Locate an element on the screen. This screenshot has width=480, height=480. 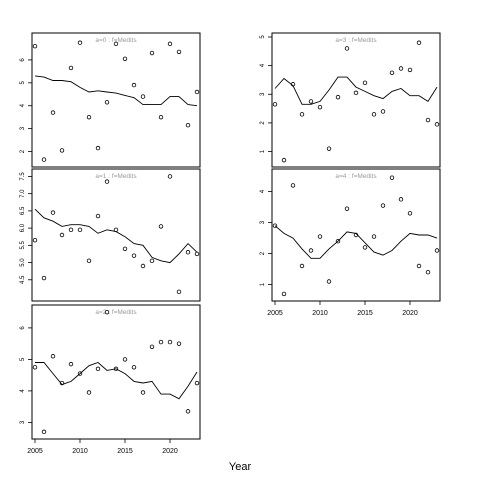
y-tick-label: 4.5 is located at coordinates (23, 279).